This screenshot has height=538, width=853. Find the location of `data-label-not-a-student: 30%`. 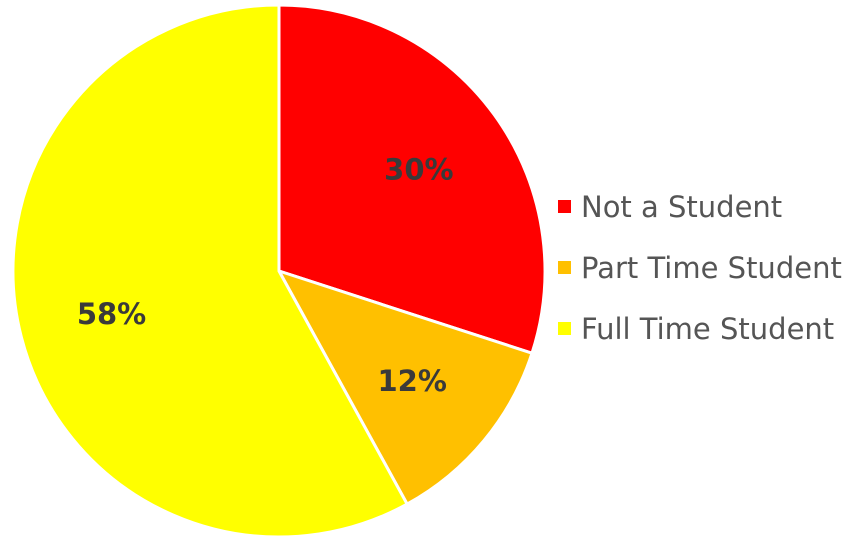

data-label-not-a-student: 30% is located at coordinates (418, 169).